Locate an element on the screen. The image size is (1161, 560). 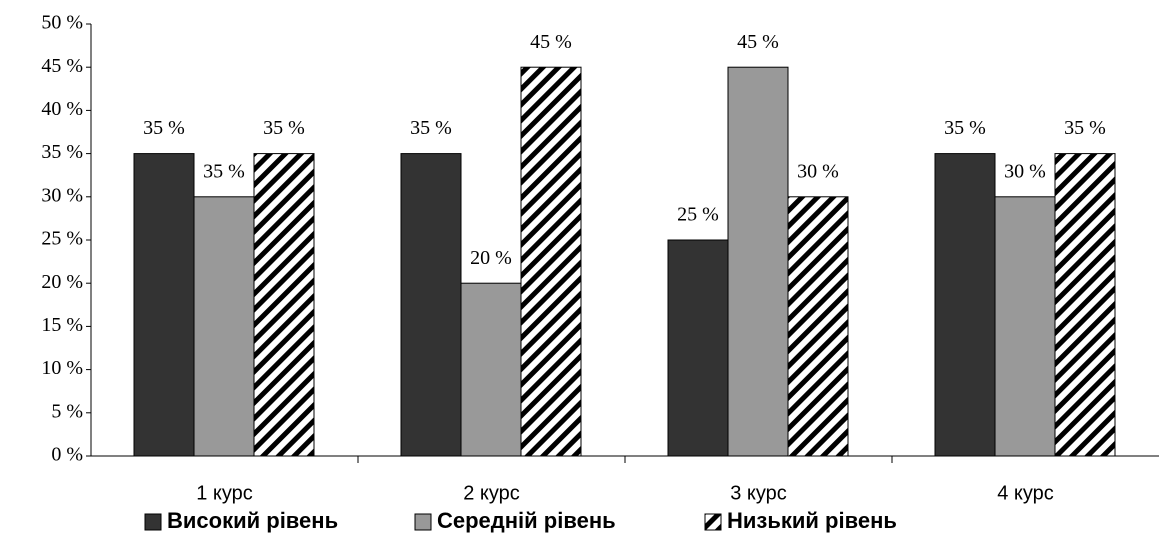
y-tick-label: 35 % is located at coordinates (62, 152).